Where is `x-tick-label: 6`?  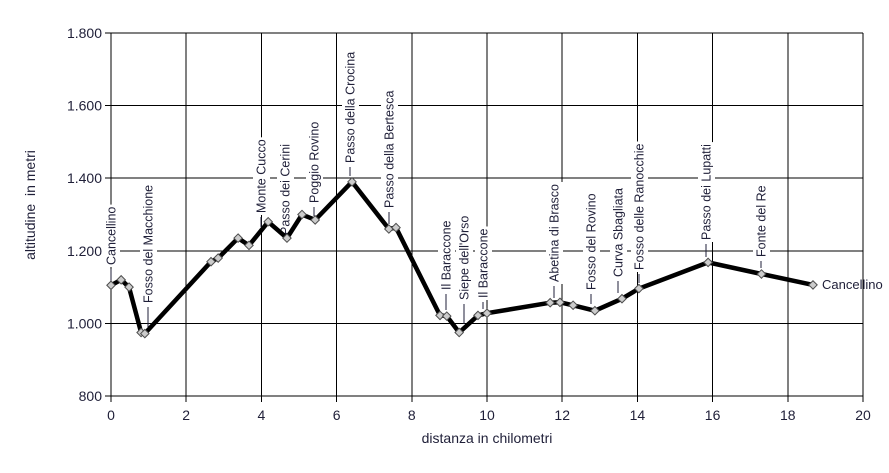 x-tick-label: 6 is located at coordinates (337, 415).